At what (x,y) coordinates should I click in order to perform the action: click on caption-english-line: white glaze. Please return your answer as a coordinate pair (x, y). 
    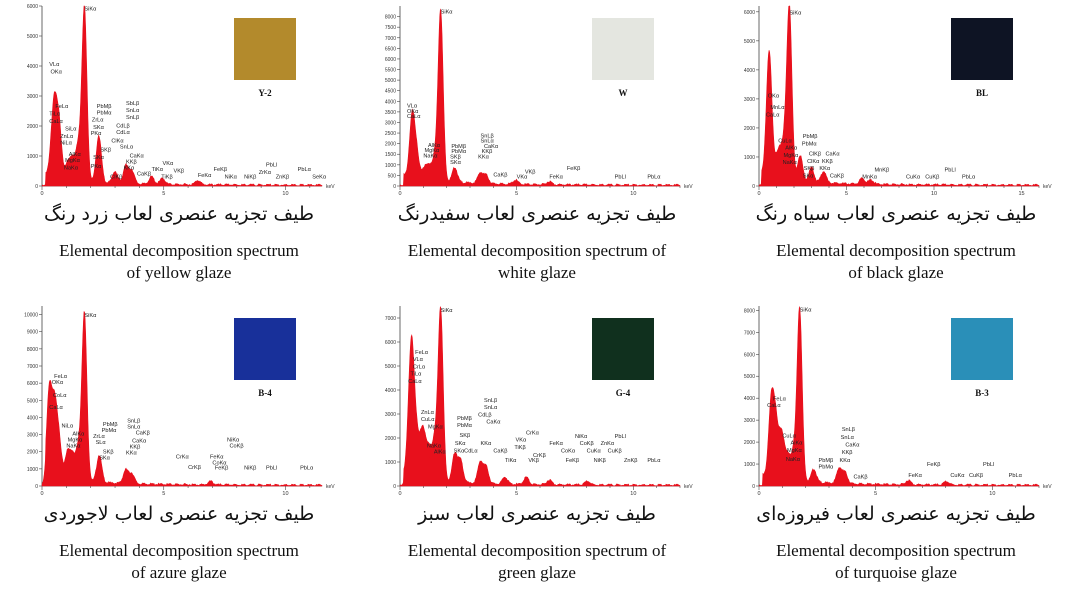
    Looking at the image, I should click on (537, 272).